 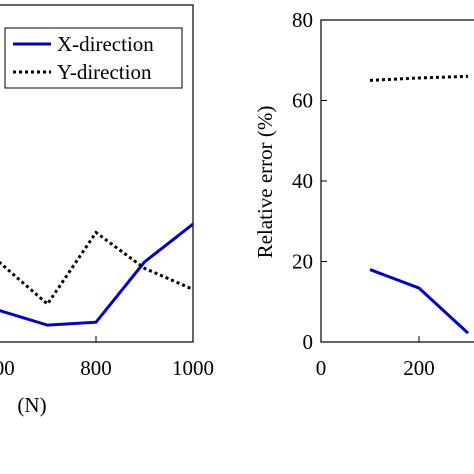 What do you see at coordinates (302, 101) in the screenshot?
I see `y-tick-label: 60` at bounding box center [302, 101].